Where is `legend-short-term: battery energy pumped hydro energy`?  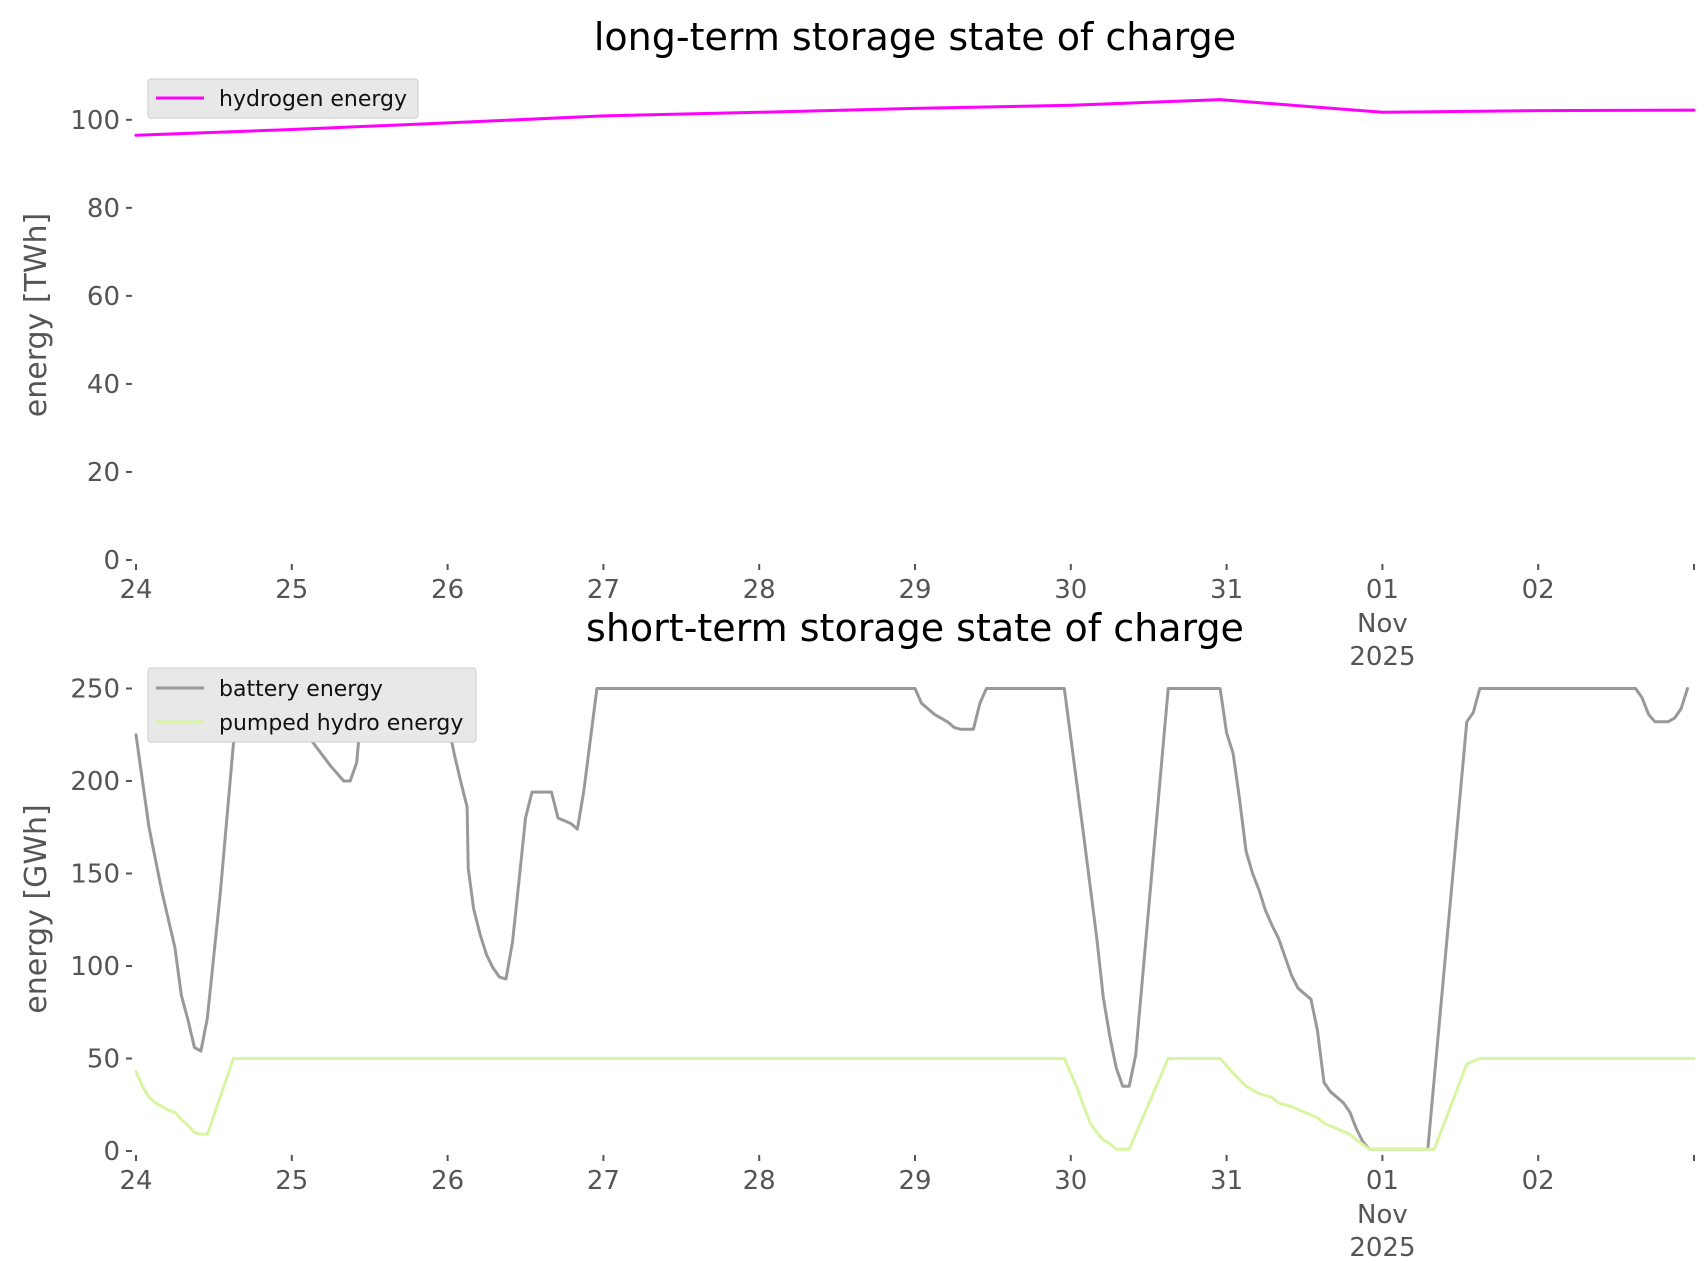 legend-short-term: battery energy pumped hydro energy is located at coordinates (312, 705).